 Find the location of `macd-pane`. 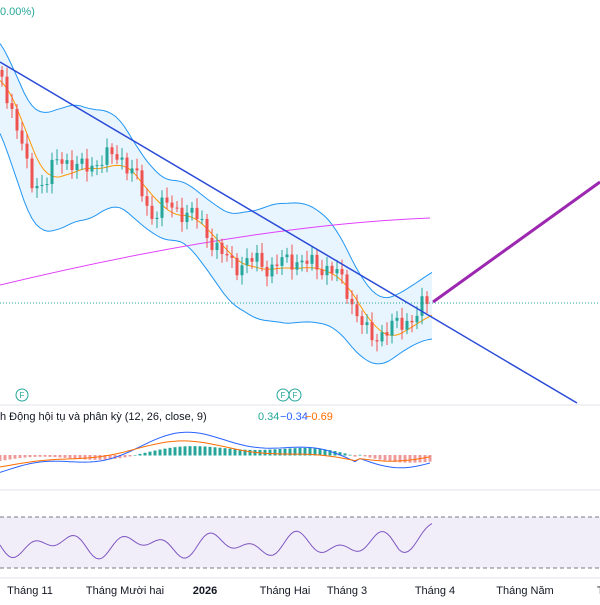

macd-pane is located at coordinates (216, 452).